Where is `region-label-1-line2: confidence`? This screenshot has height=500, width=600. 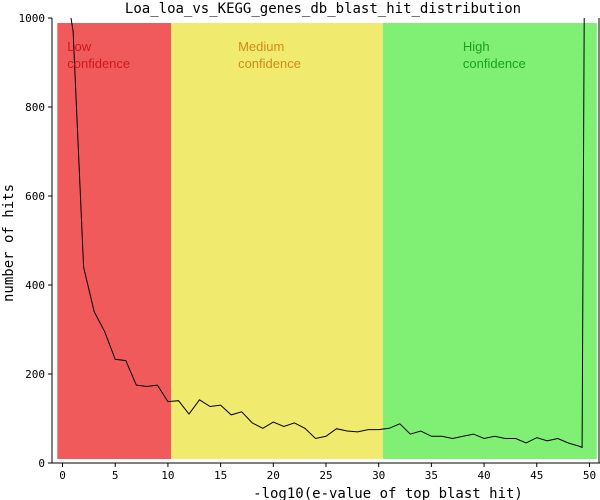
region-label-1-line2: confidence is located at coordinates (269, 63).